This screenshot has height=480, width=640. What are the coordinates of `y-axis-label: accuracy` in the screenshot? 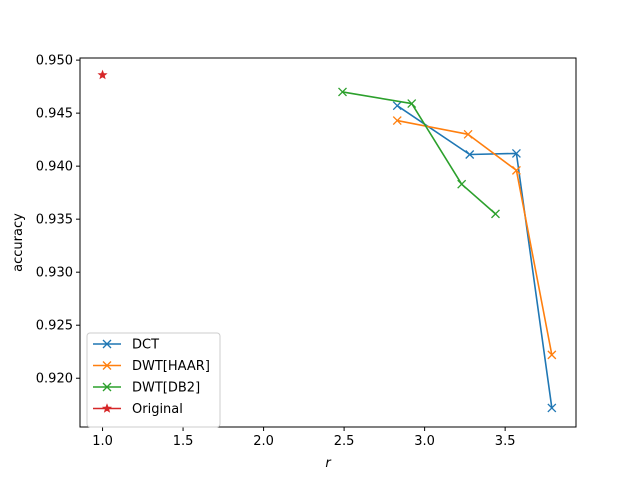 It's located at (18, 242).